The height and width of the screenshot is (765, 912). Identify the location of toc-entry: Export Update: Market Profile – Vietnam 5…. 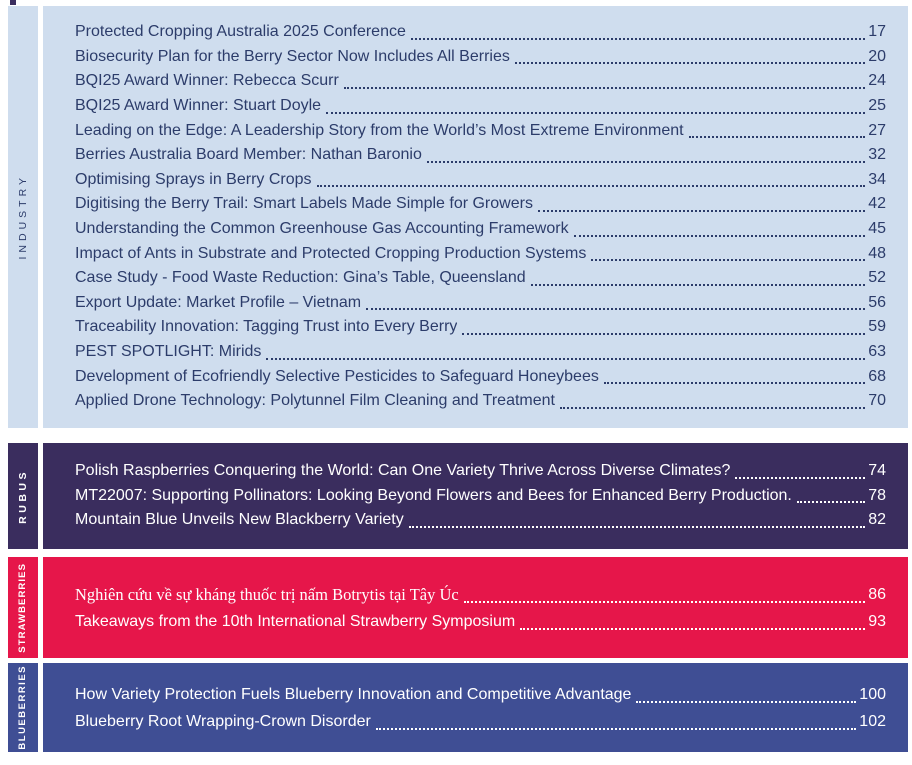
(480, 303).